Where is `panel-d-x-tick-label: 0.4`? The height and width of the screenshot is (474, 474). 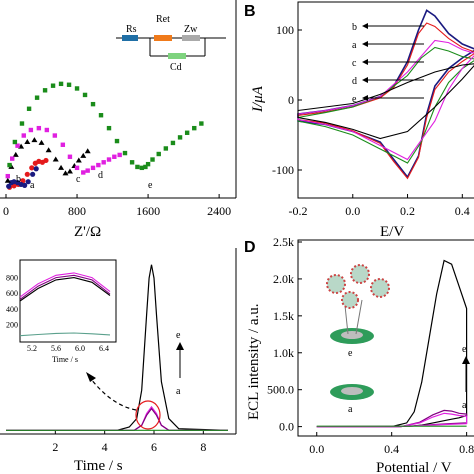 panel-d-x-tick-label: 0.4 is located at coordinates (391, 449).